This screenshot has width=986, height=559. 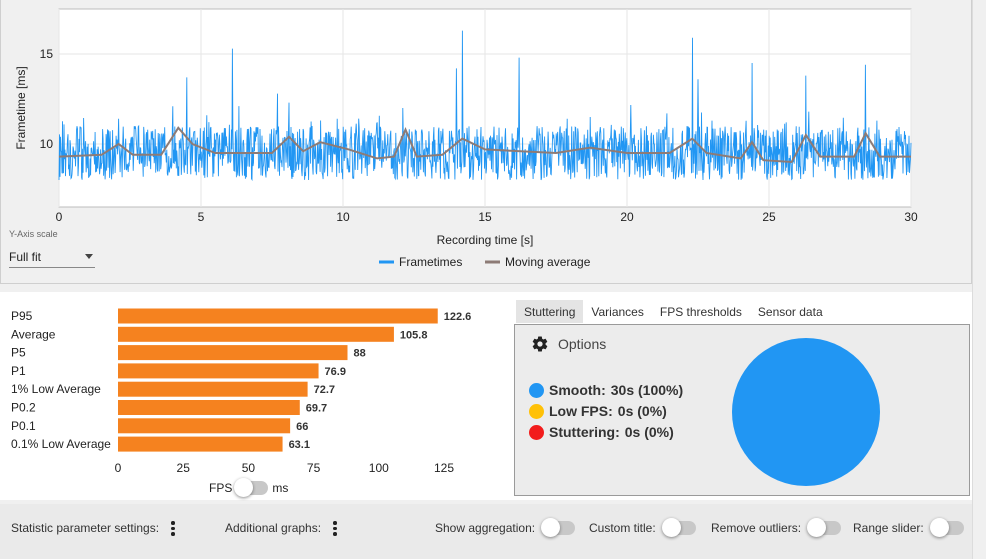 I want to click on ms-label: ms, so click(x=280, y=488).